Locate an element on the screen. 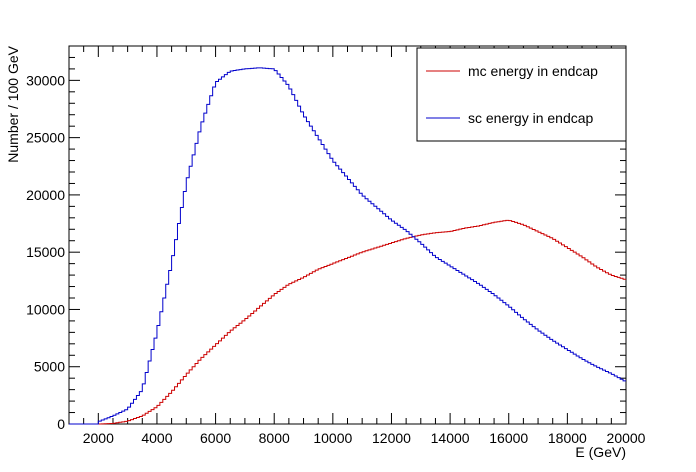  y-tick-label: 15000 is located at coordinates (45, 252).